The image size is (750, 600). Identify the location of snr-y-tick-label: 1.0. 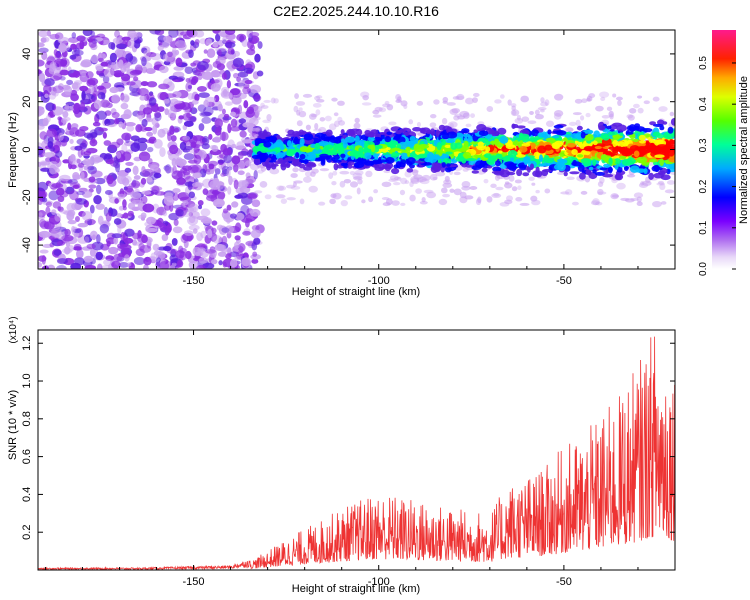
(27, 380).